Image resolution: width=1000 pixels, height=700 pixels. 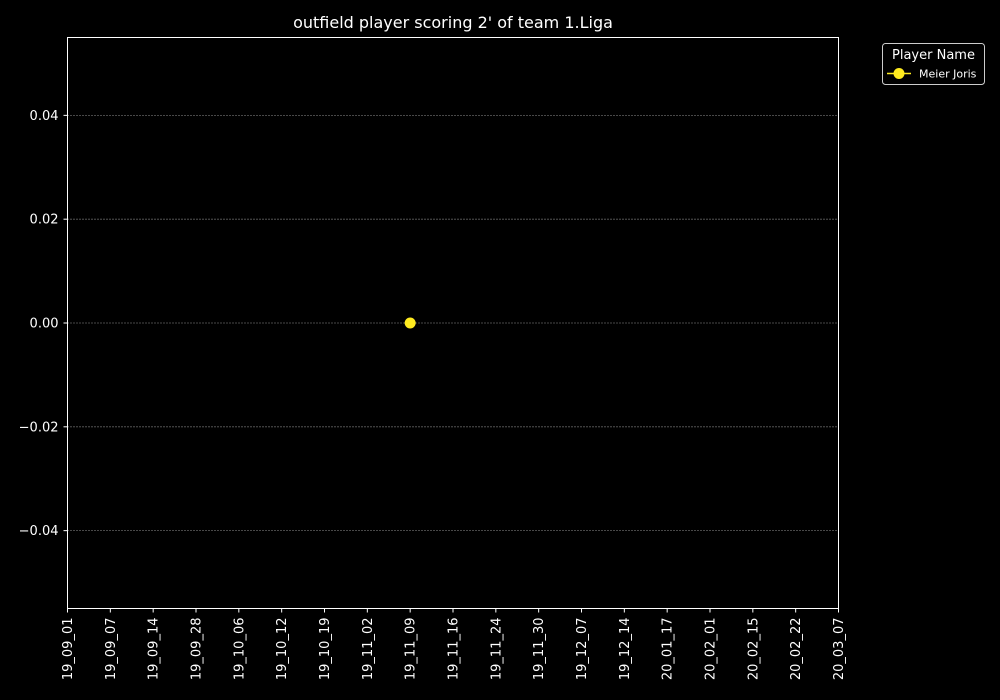 What do you see at coordinates (282, 649) in the screenshot?
I see `x-tick-label: 19_10_12` at bounding box center [282, 649].